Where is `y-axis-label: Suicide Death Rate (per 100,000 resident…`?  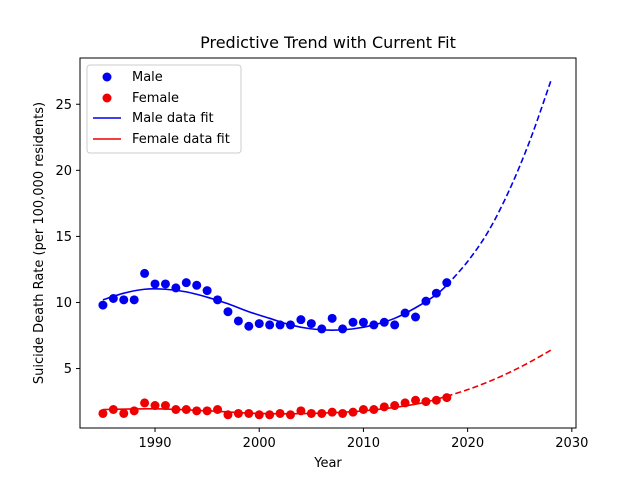 y-axis-label: Suicide Death Rate (per 100,000 resident… is located at coordinates (39, 243).